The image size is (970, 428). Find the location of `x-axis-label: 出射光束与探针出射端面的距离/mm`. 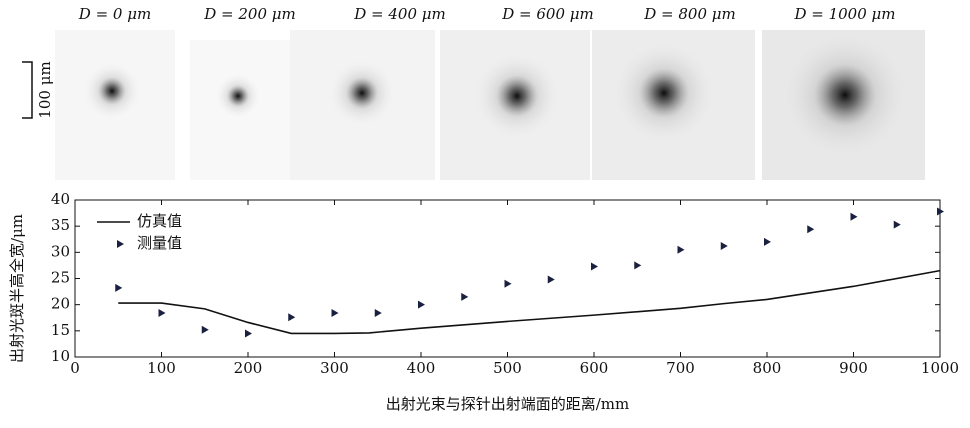

x-axis-label: 出射光束与探针出射端面的距离/mm is located at coordinates (508, 404).